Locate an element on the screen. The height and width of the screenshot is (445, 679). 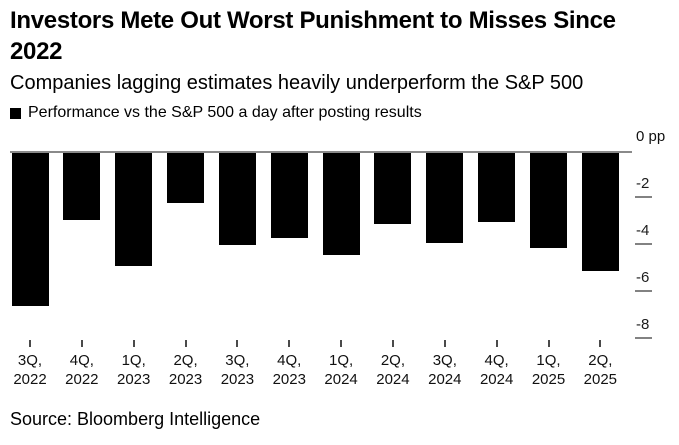
bar-1q-2024 is located at coordinates (341, 203).